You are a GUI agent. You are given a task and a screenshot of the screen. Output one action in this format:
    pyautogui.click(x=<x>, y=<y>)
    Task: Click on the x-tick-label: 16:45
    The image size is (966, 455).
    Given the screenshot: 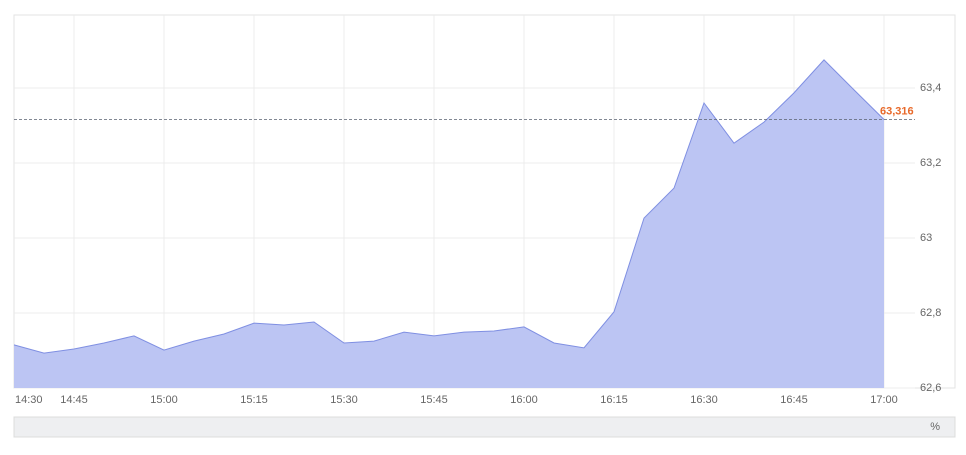 What is the action you would take?
    pyautogui.click(x=794, y=400)
    